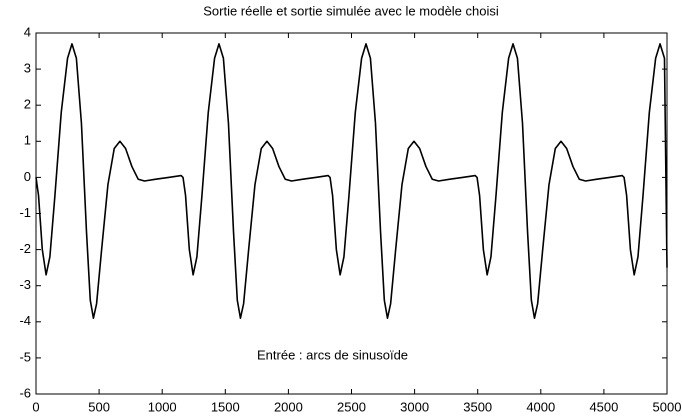 The image size is (682, 418). What do you see at coordinates (225, 406) in the screenshot?
I see `x-tick-label: 1500` at bounding box center [225, 406].